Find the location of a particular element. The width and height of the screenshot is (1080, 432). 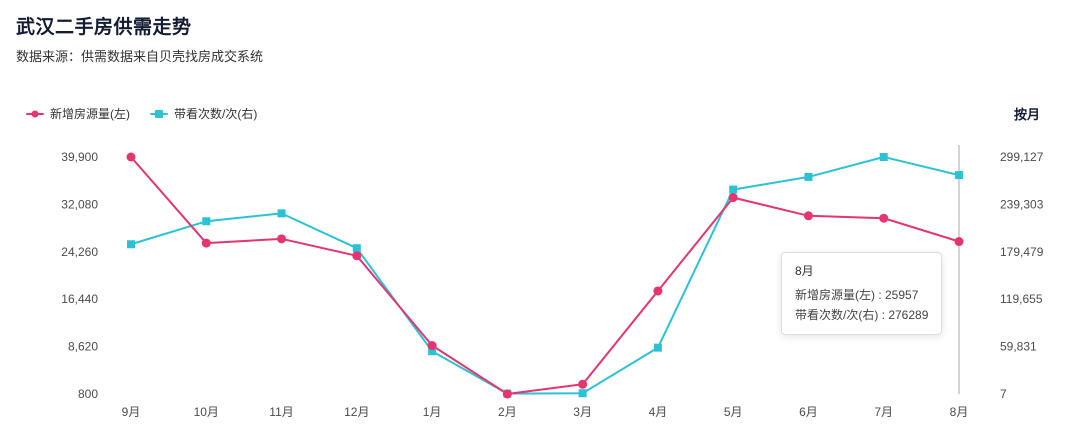

x-axis-category: 9月 is located at coordinates (131, 412).